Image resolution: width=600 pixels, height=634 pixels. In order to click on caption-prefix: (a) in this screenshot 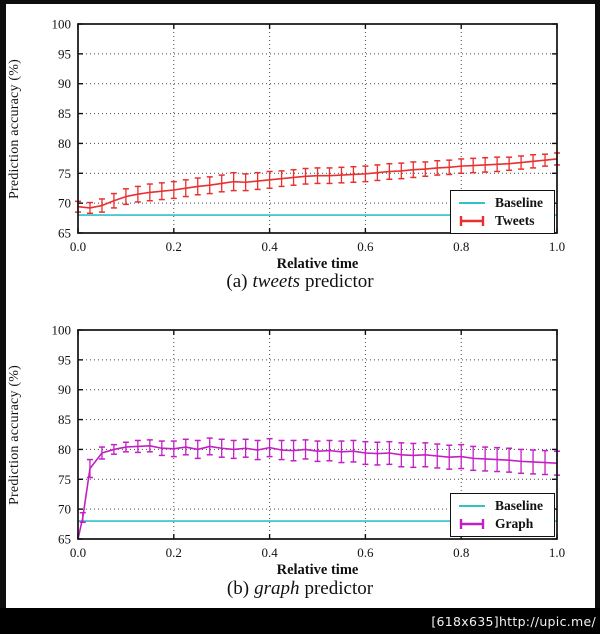, I will do `click(237, 281)`.